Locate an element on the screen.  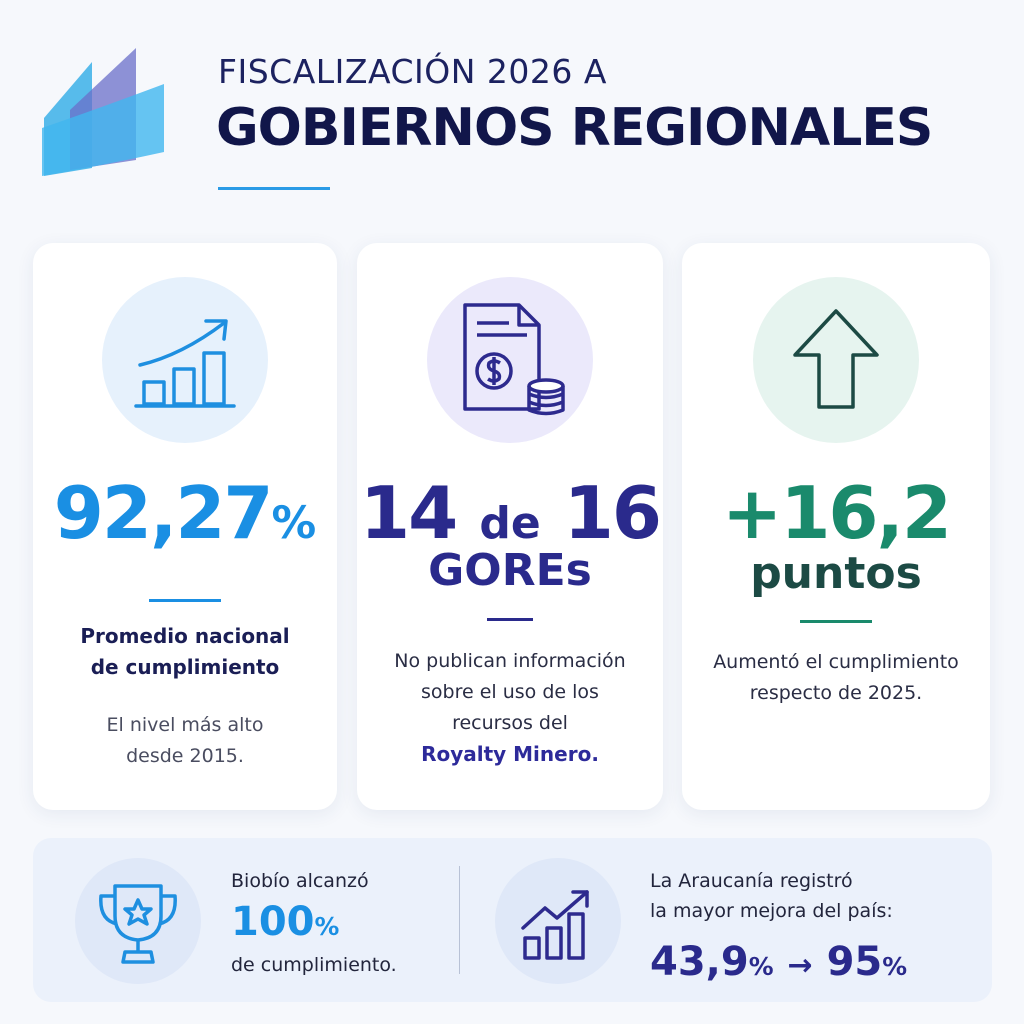
label: Promedio nacional de cumplimiento is located at coordinates (185, 652).